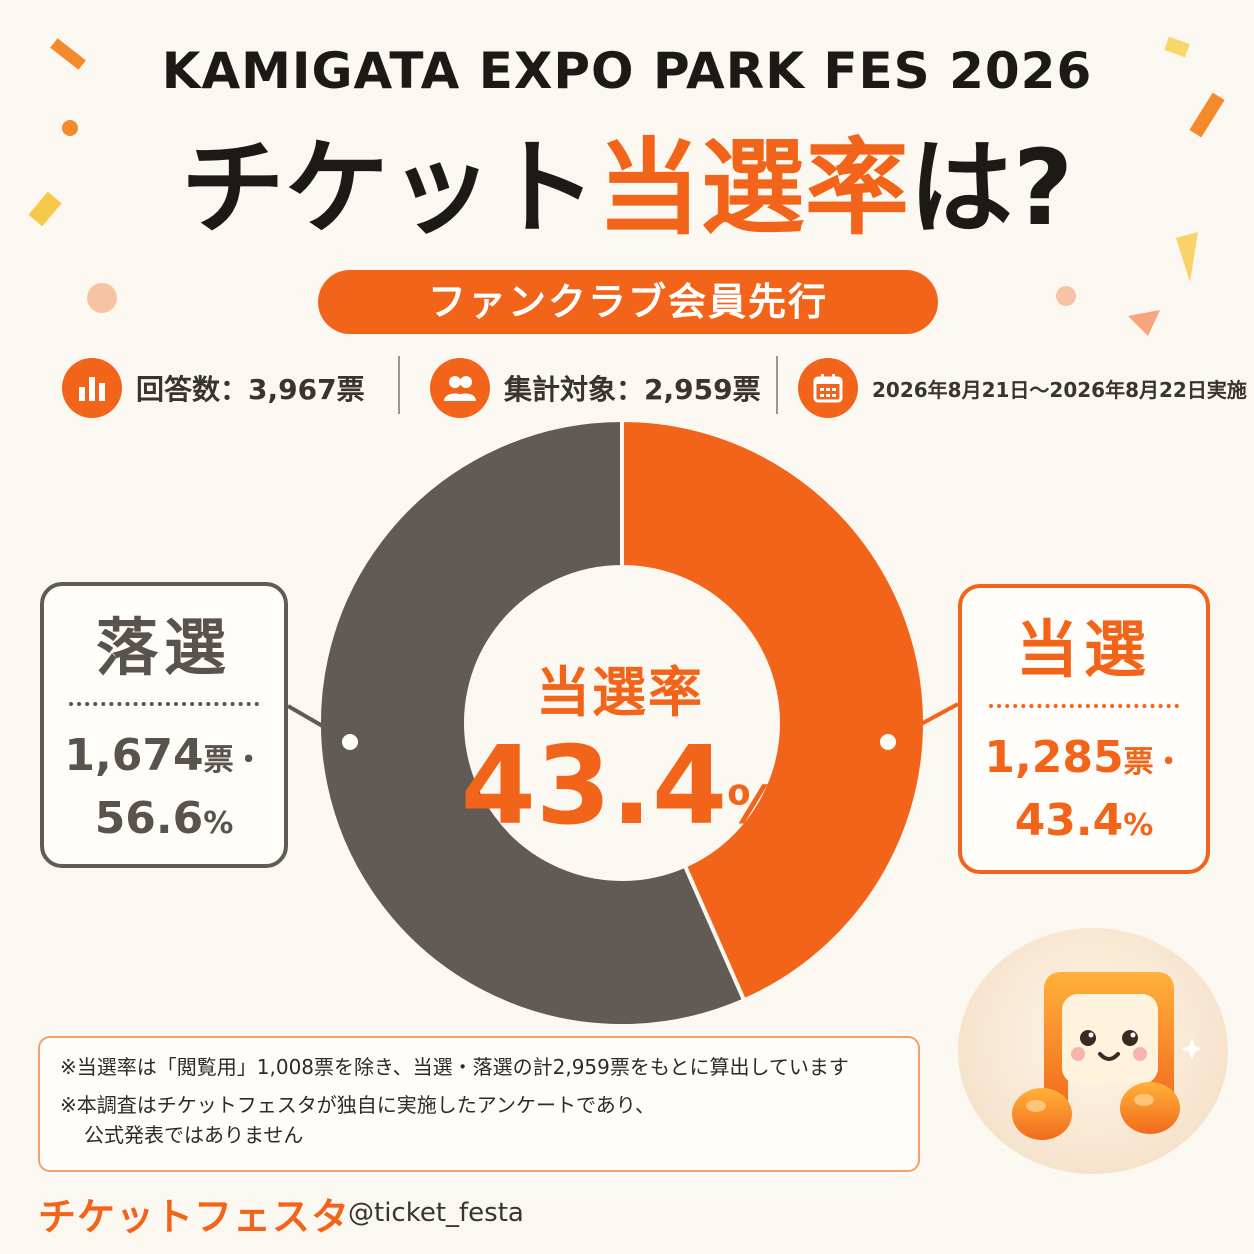 This screenshot has height=1254, width=1254. I want to click on music-note-mascot-icon, so click(1106, 1056).